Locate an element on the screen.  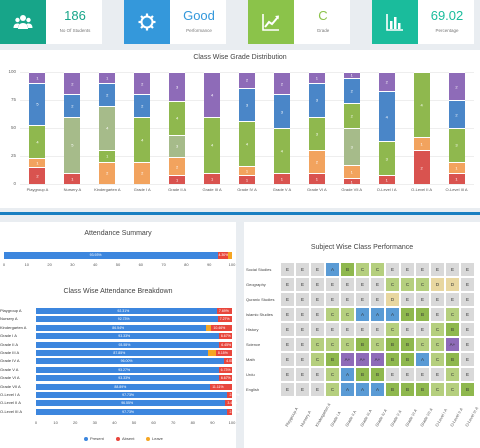
x-tick-label: 0 is located at coordinates (36, 423).